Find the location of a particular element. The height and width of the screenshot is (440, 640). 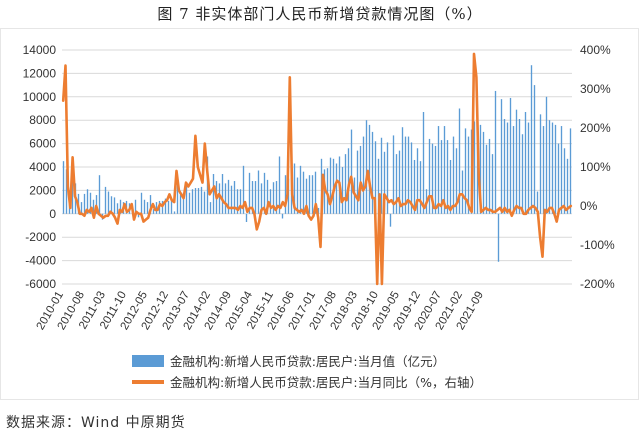

y-left-tick-label: 14000 is located at coordinates (40, 50).